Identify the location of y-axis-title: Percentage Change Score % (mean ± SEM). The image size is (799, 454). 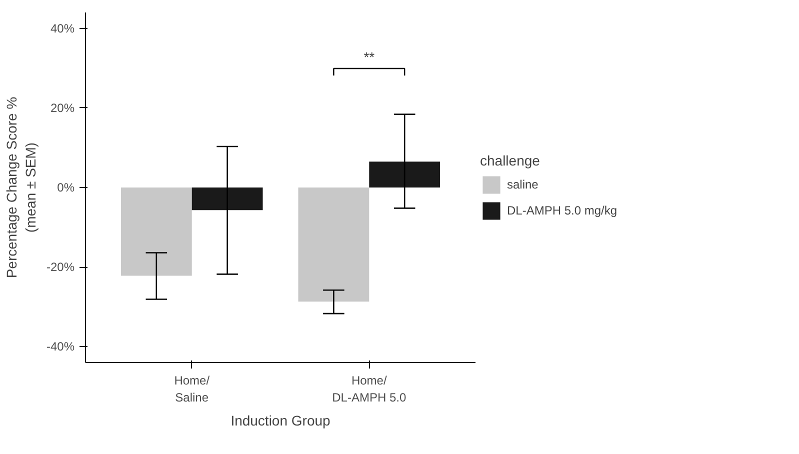
(20, 187).